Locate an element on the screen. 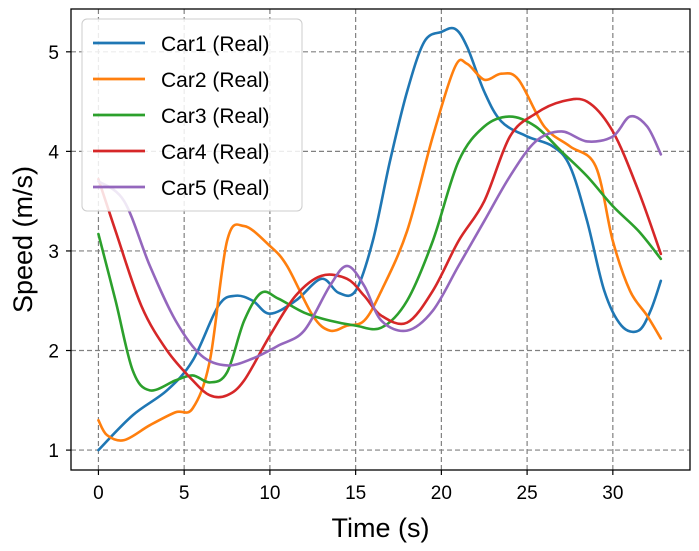 The width and height of the screenshot is (699, 551). legend-box is located at coordinates (192, 115).